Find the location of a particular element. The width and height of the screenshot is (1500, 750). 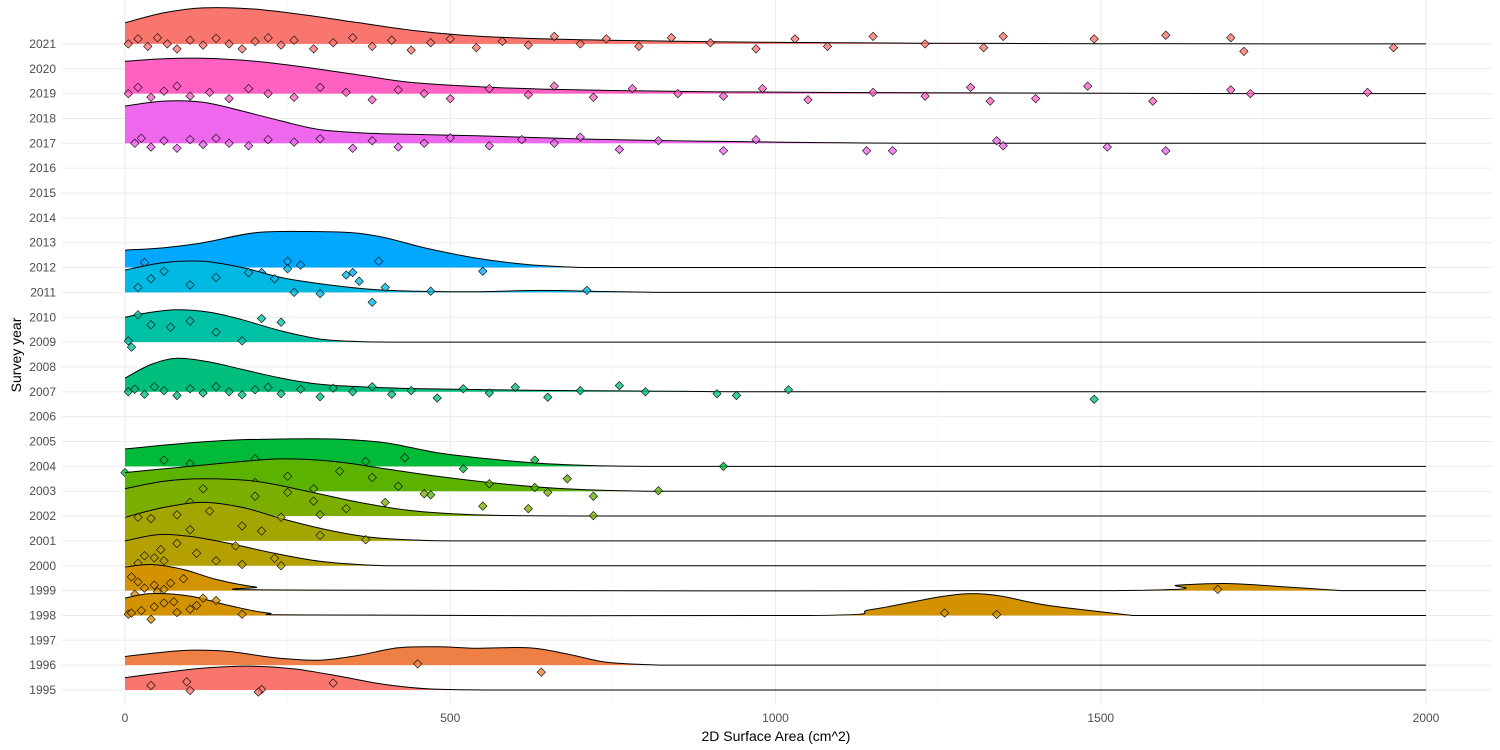

y-tick-label: 2018 is located at coordinates (42, 118).